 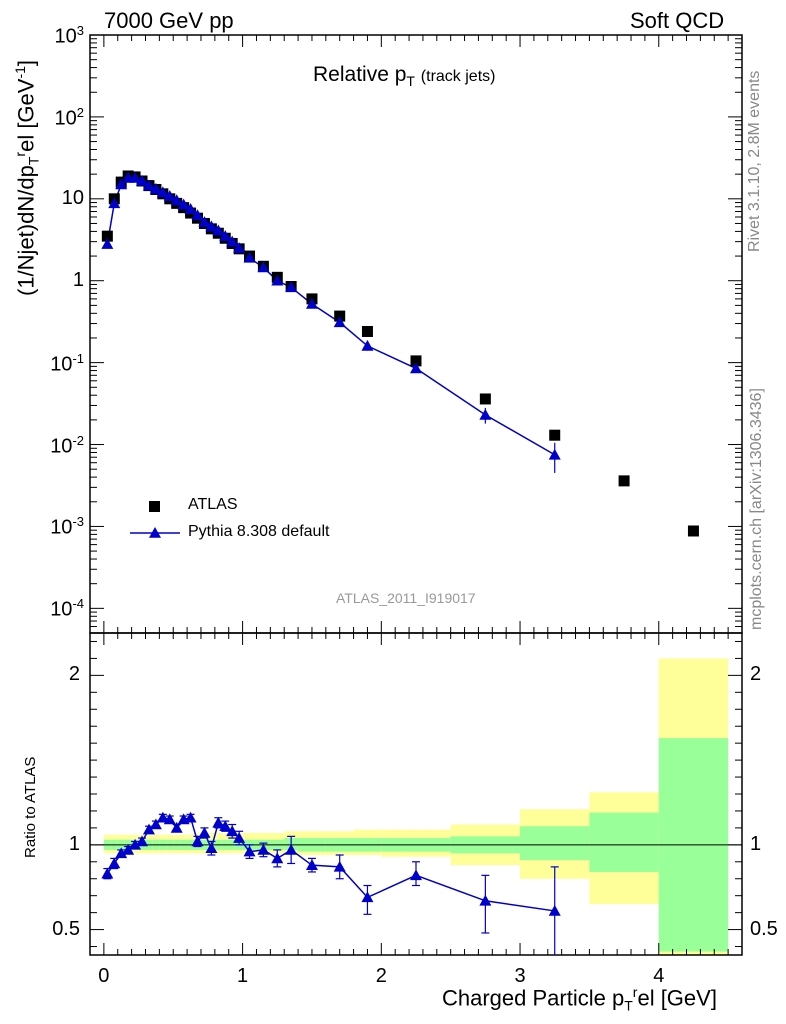 What do you see at coordinates (360, 74) in the screenshot?
I see `title-main: Relative p` at bounding box center [360, 74].